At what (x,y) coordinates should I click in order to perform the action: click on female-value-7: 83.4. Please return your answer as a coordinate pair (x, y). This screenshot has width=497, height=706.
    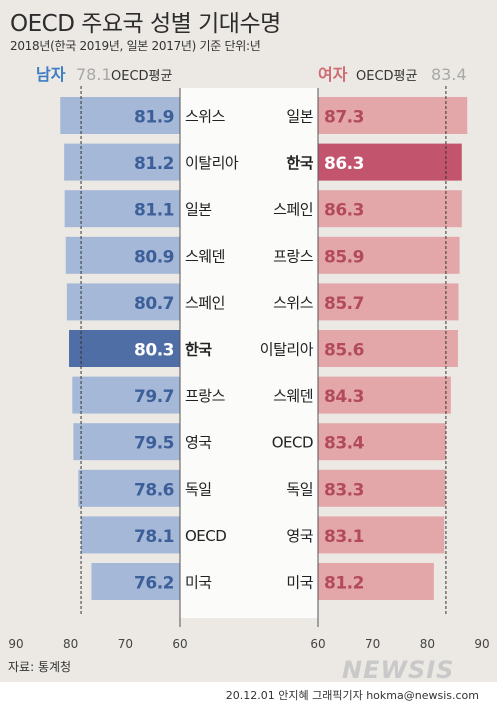
    Looking at the image, I should click on (344, 444).